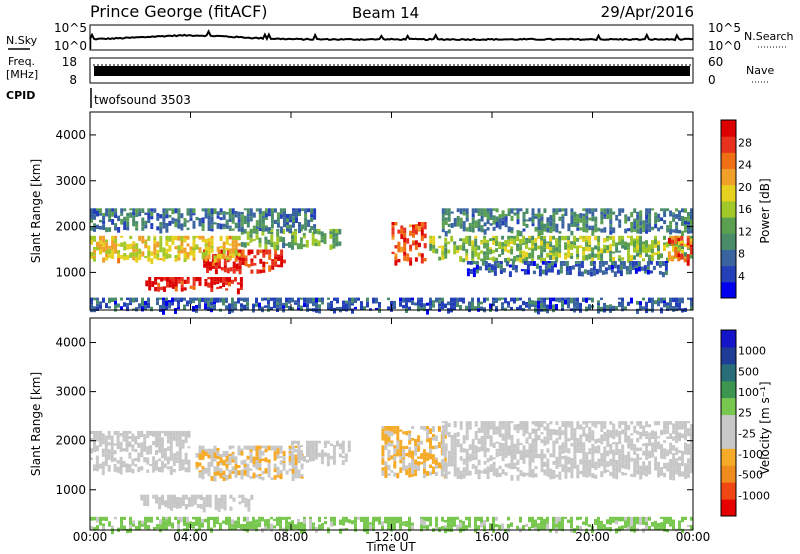  I want to click on y-tick-label: 2000, so click(70, 441).